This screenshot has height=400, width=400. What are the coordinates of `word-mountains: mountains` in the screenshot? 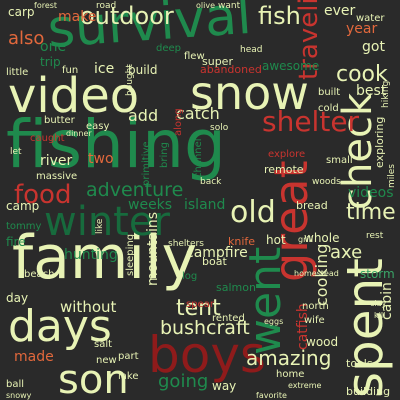 It's located at (153, 248).